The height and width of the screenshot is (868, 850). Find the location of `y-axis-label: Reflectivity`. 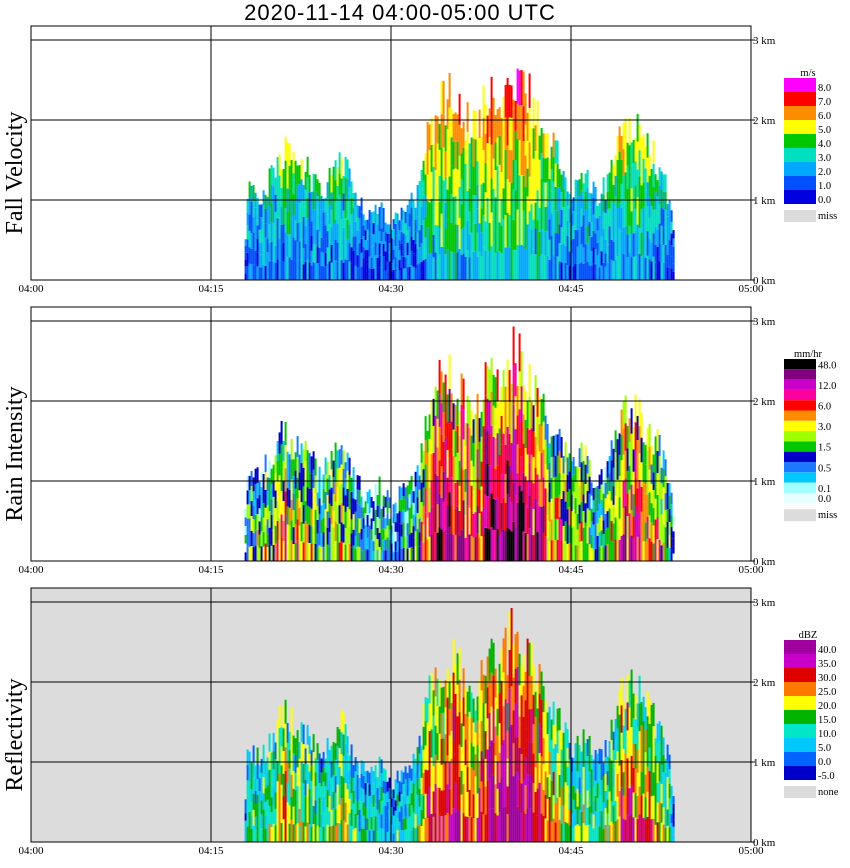

y-axis-label: Reflectivity is located at coordinates (15, 734).